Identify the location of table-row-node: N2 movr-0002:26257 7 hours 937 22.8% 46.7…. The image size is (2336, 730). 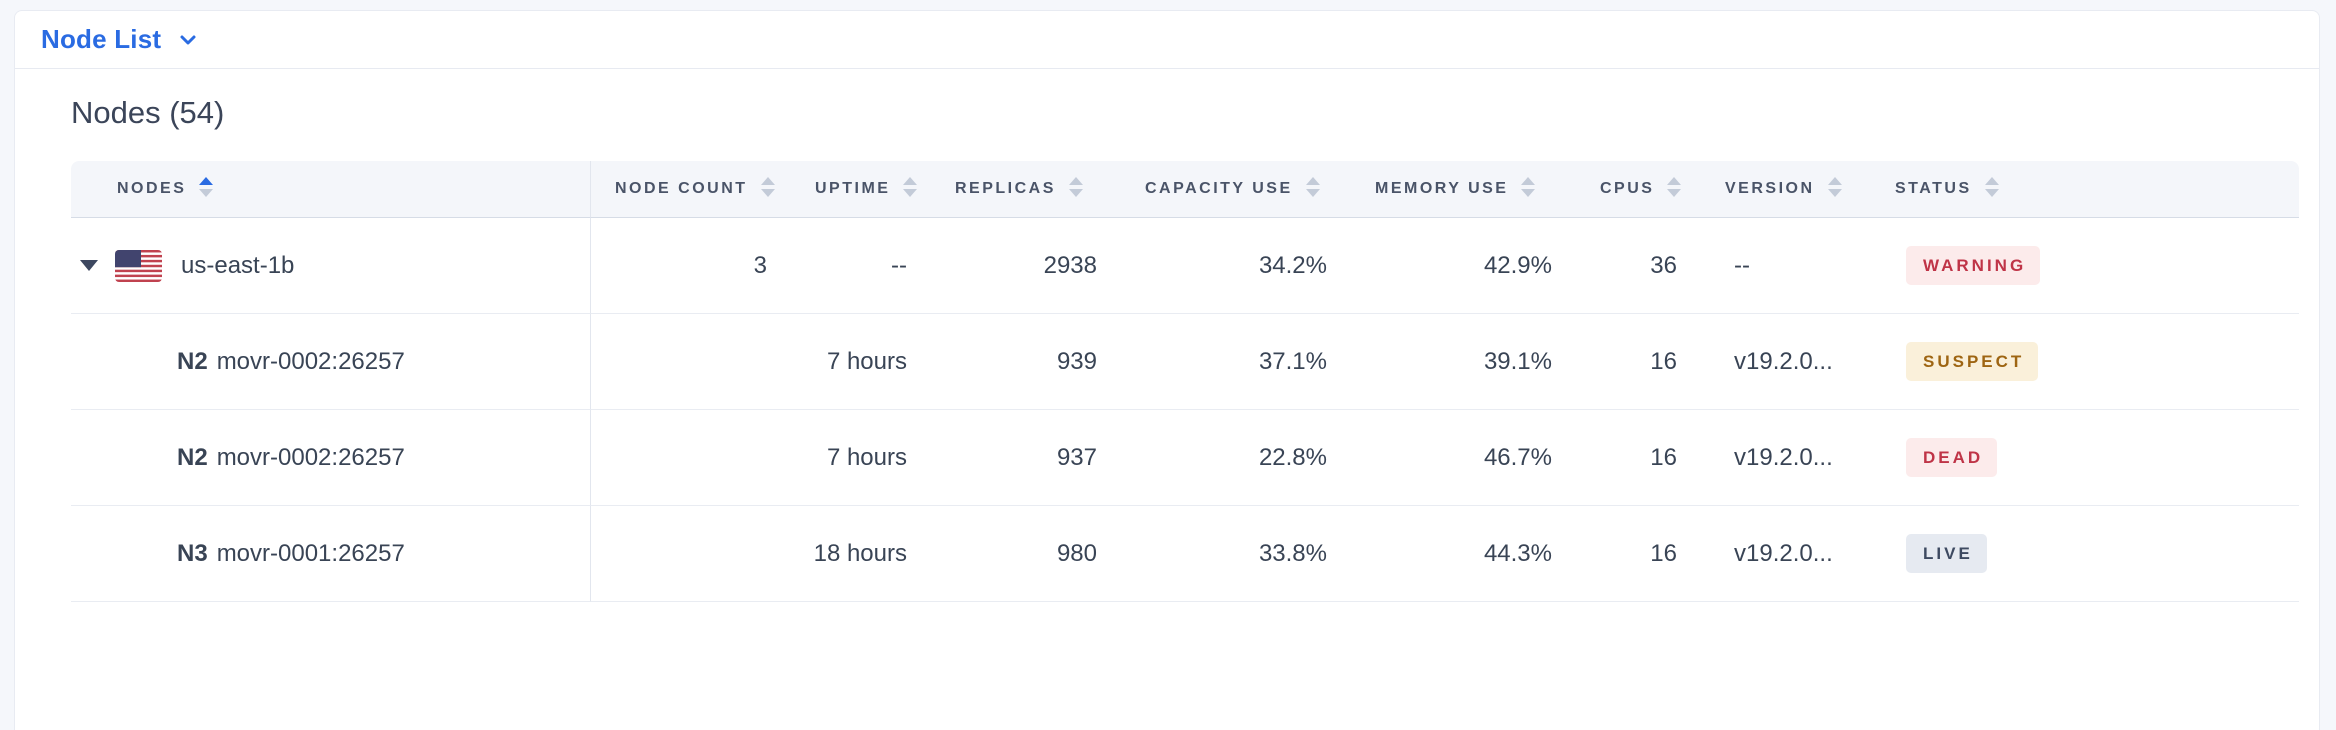
(1185, 458).